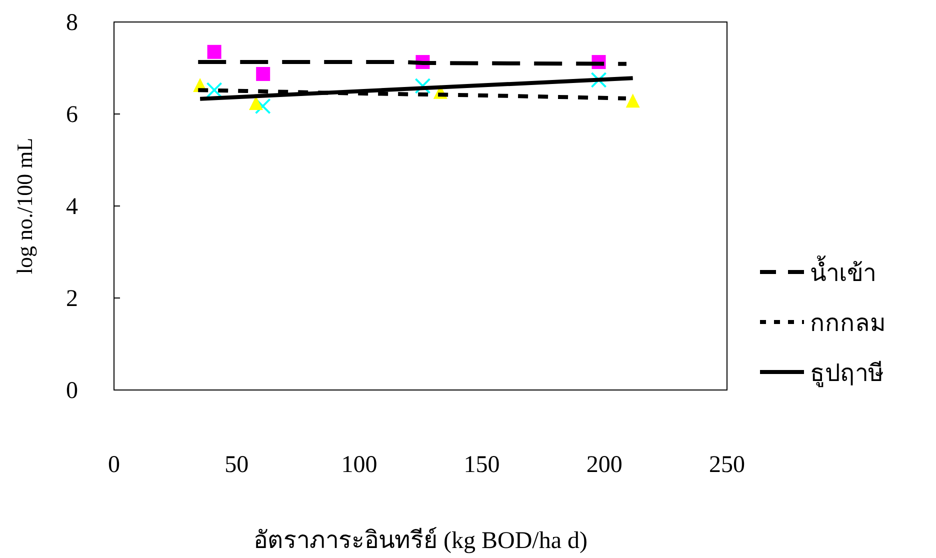  I want to click on x-tick-label: 150, so click(482, 465).